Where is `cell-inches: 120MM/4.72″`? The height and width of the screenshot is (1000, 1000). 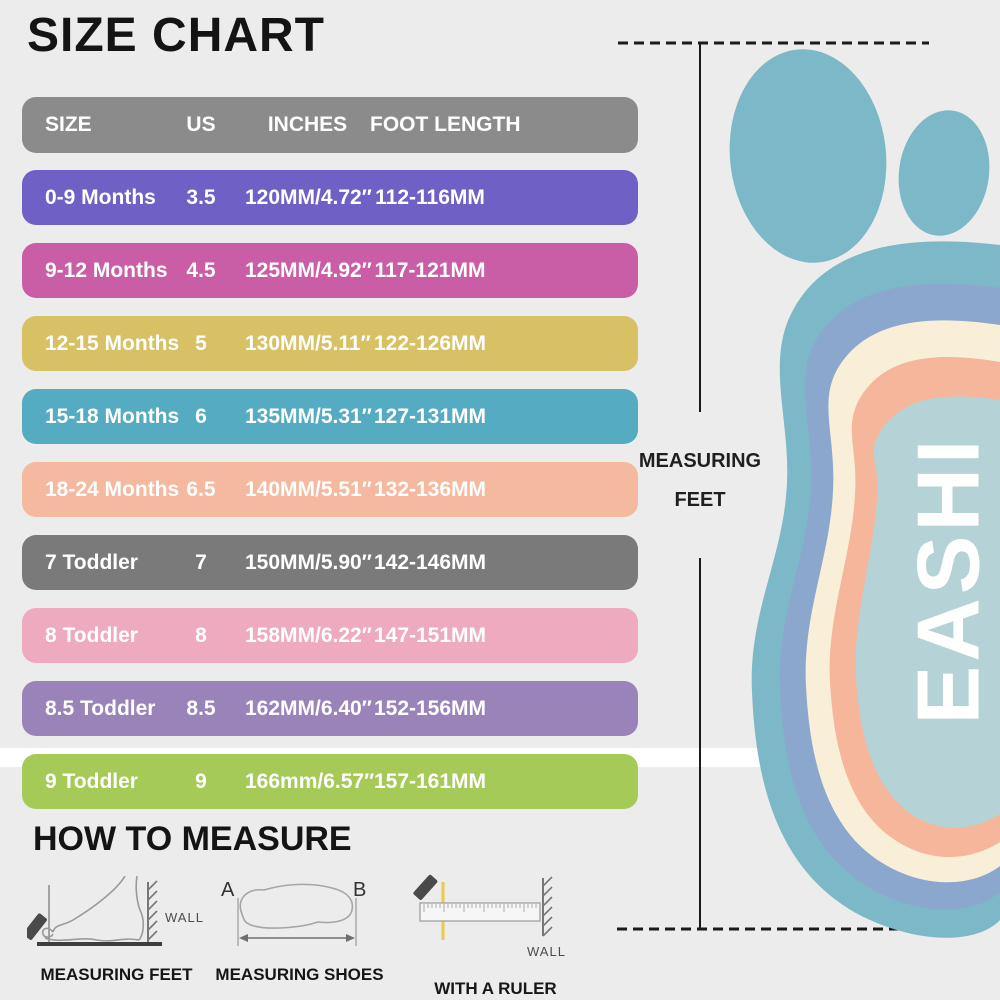 cell-inches: 120MM/4.72″ is located at coordinates (308, 197).